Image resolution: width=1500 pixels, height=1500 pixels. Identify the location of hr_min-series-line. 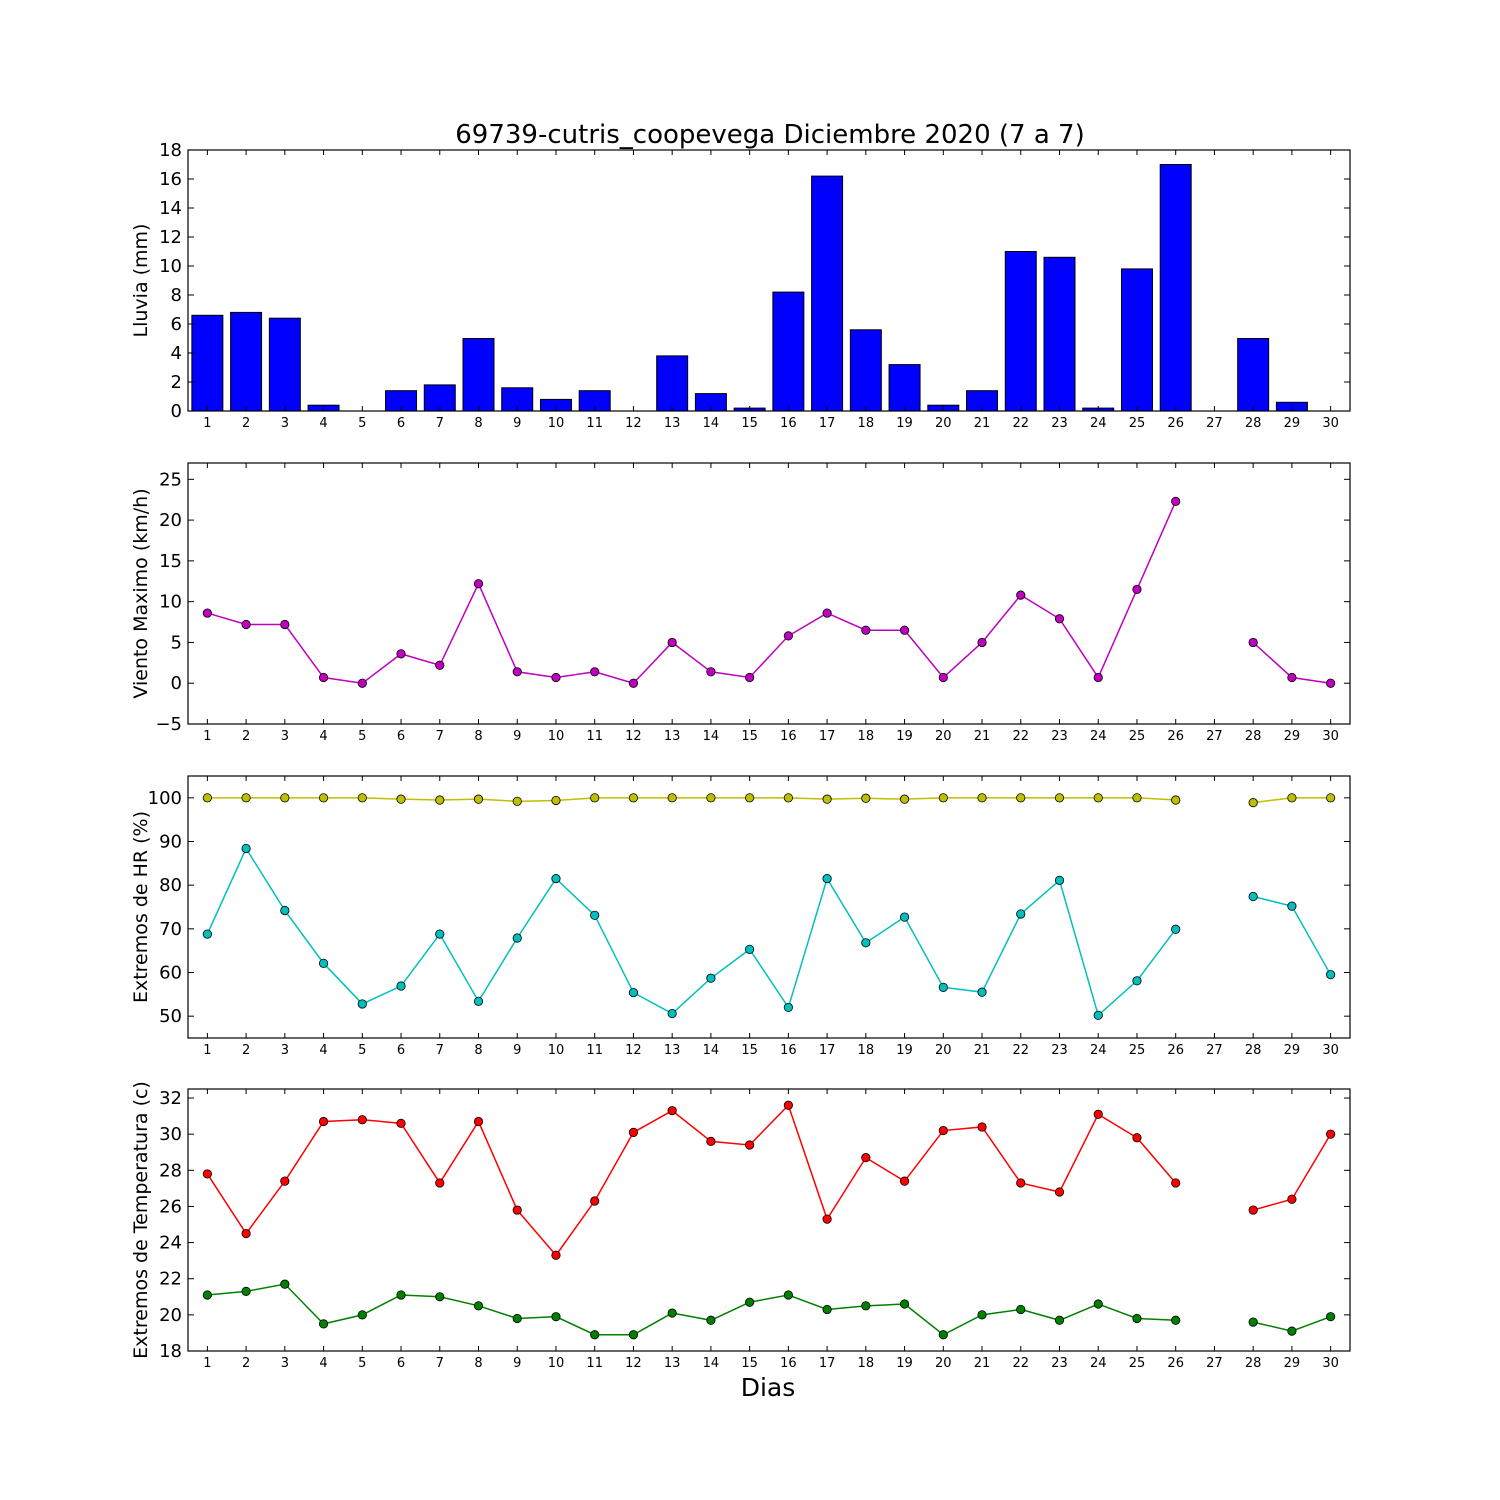
(691, 931).